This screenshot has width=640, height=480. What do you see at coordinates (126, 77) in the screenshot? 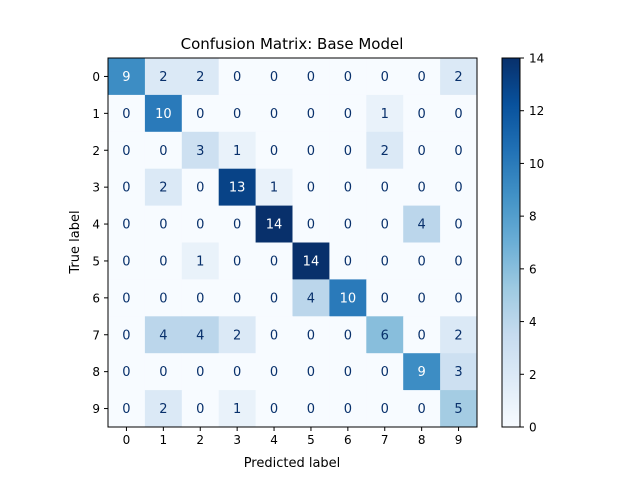
I see `cell-value-label: 9` at bounding box center [126, 77].